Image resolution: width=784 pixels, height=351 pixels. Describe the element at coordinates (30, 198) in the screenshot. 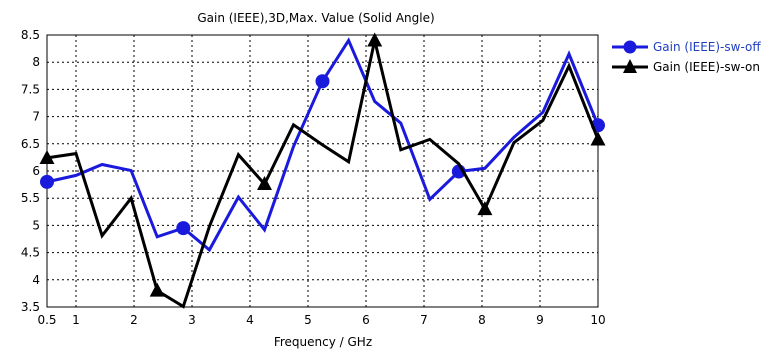

I see `y-tick-label: 5.5` at that location.